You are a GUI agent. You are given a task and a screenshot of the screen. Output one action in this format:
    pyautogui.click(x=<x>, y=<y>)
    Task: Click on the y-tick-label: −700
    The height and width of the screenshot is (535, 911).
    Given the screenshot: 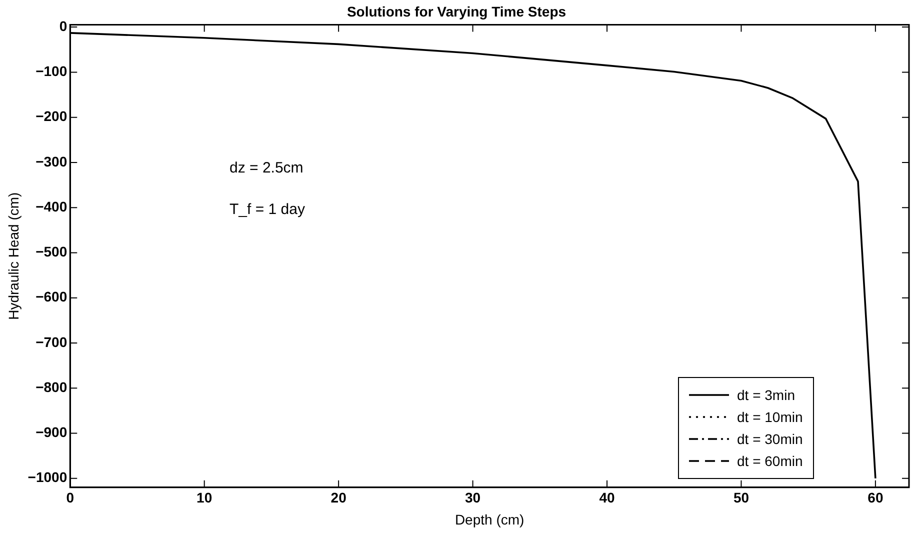 What is the action you would take?
    pyautogui.click(x=52, y=342)
    